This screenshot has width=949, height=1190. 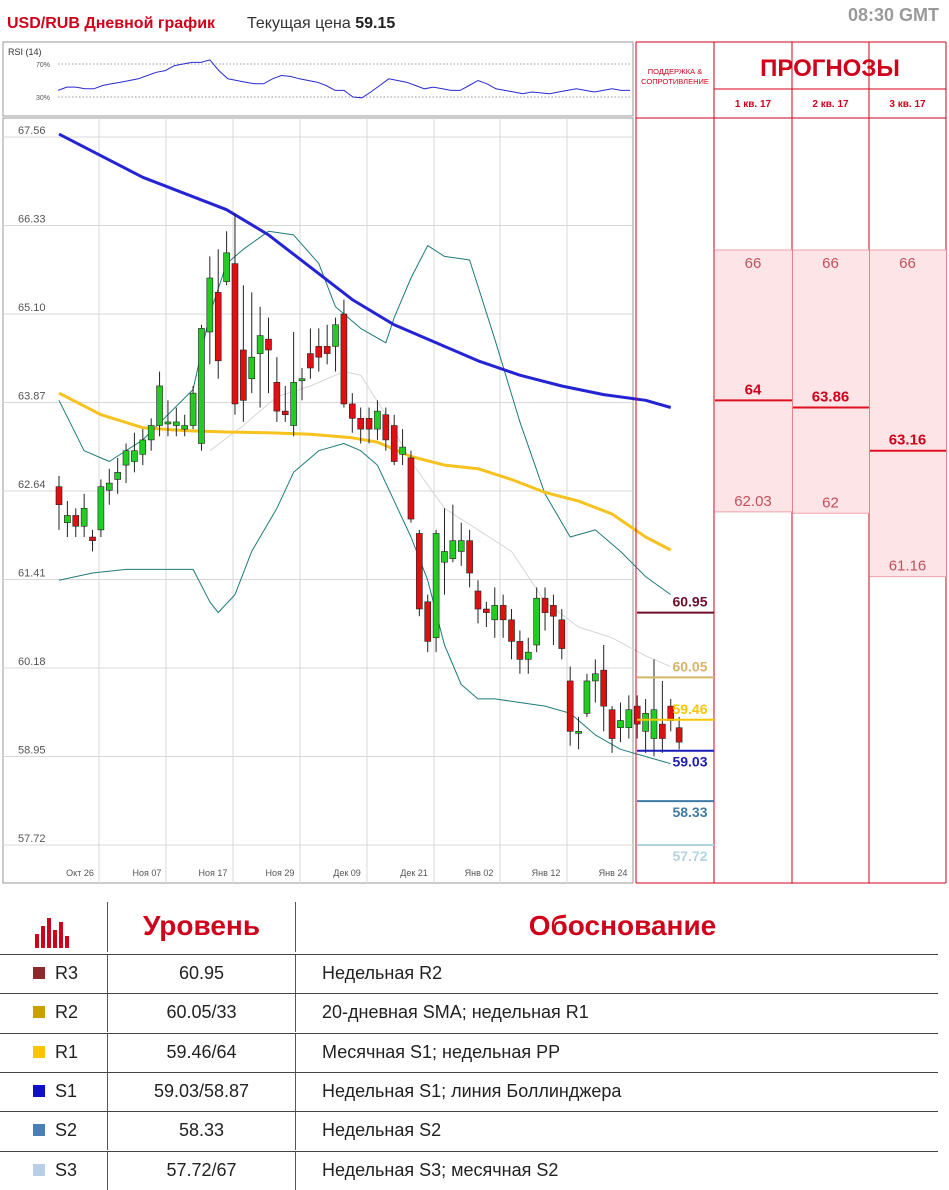 I want to click on table-header-reason: Обоснование, so click(x=622, y=925).